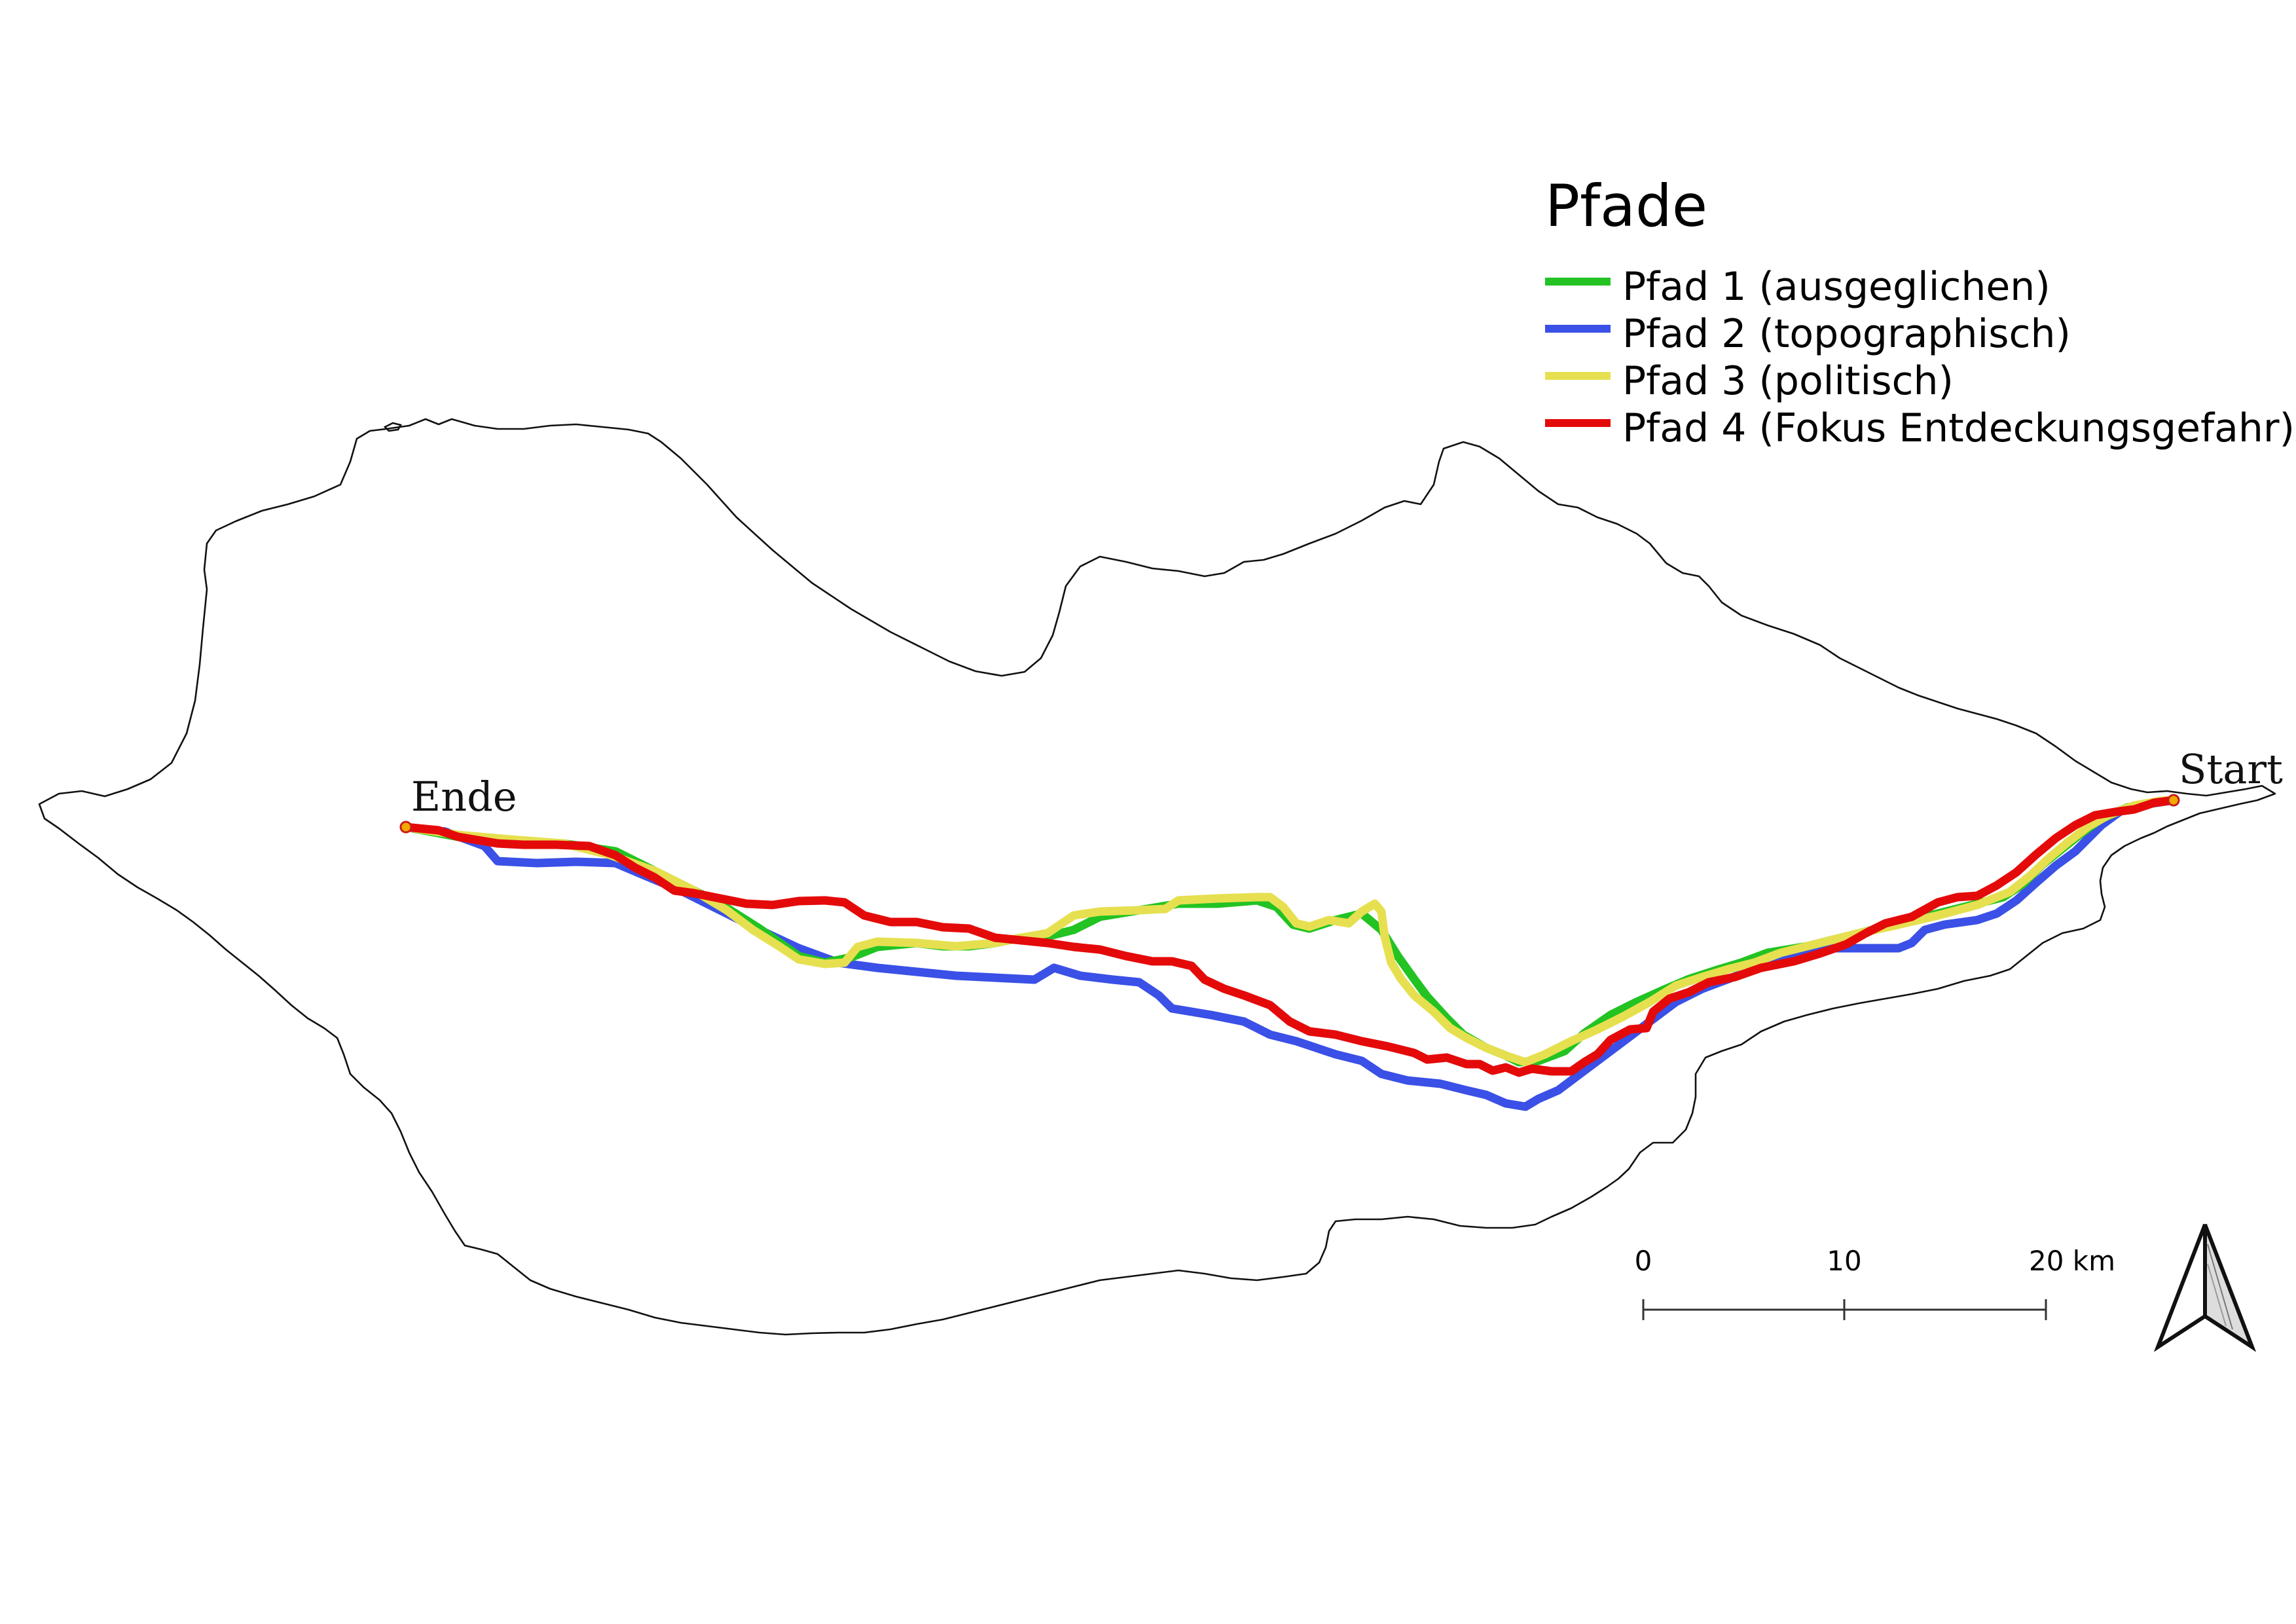  What do you see at coordinates (464, 797) in the screenshot?
I see `end-label: Ende` at bounding box center [464, 797].